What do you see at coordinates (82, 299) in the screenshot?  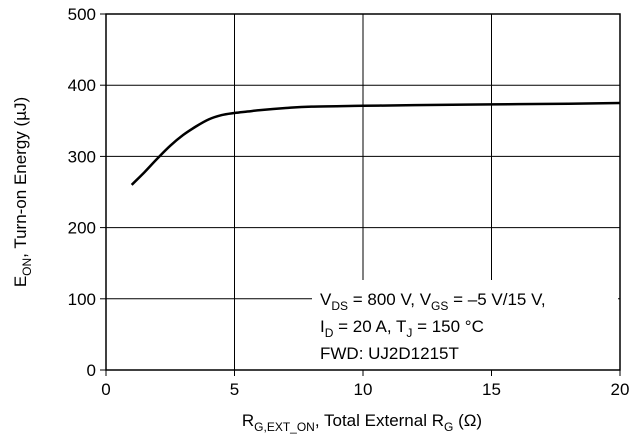 I see `y-tick-label: 100` at bounding box center [82, 299].